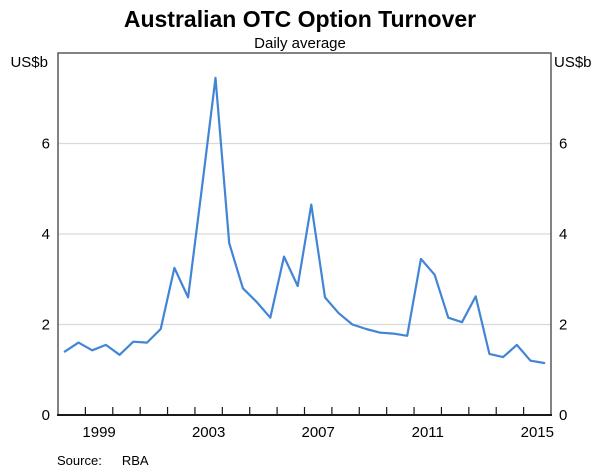 Image resolution: width=600 pixels, height=474 pixels. What do you see at coordinates (573, 62) in the screenshot?
I see `y-axis-unit-right: US$b` at bounding box center [573, 62].